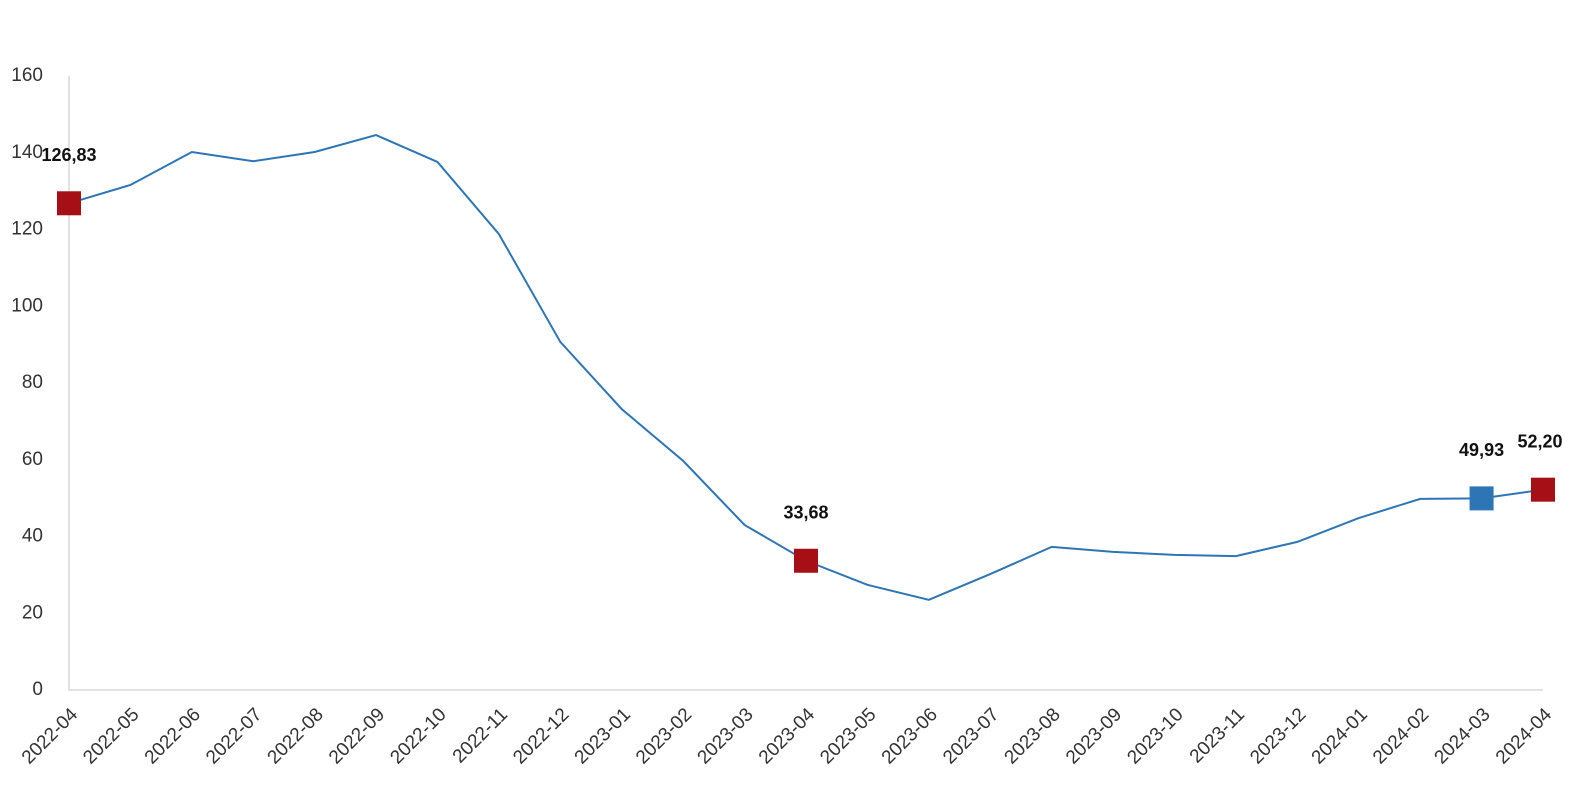 This screenshot has width=1576, height=800. Describe the element at coordinates (27, 305) in the screenshot. I see `y-tick-label: 100` at that location.